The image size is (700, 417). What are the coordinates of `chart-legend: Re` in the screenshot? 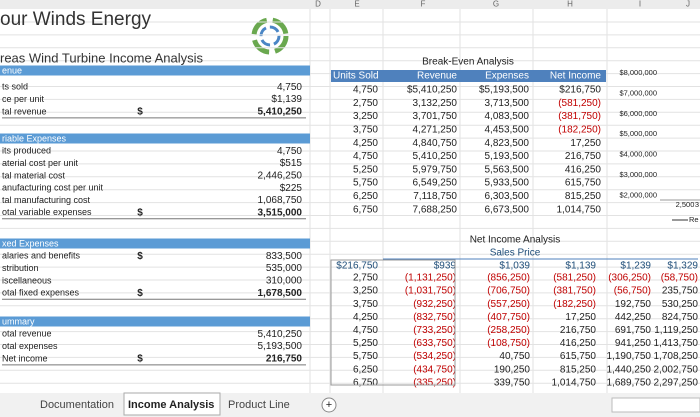 It's located at (694, 219).